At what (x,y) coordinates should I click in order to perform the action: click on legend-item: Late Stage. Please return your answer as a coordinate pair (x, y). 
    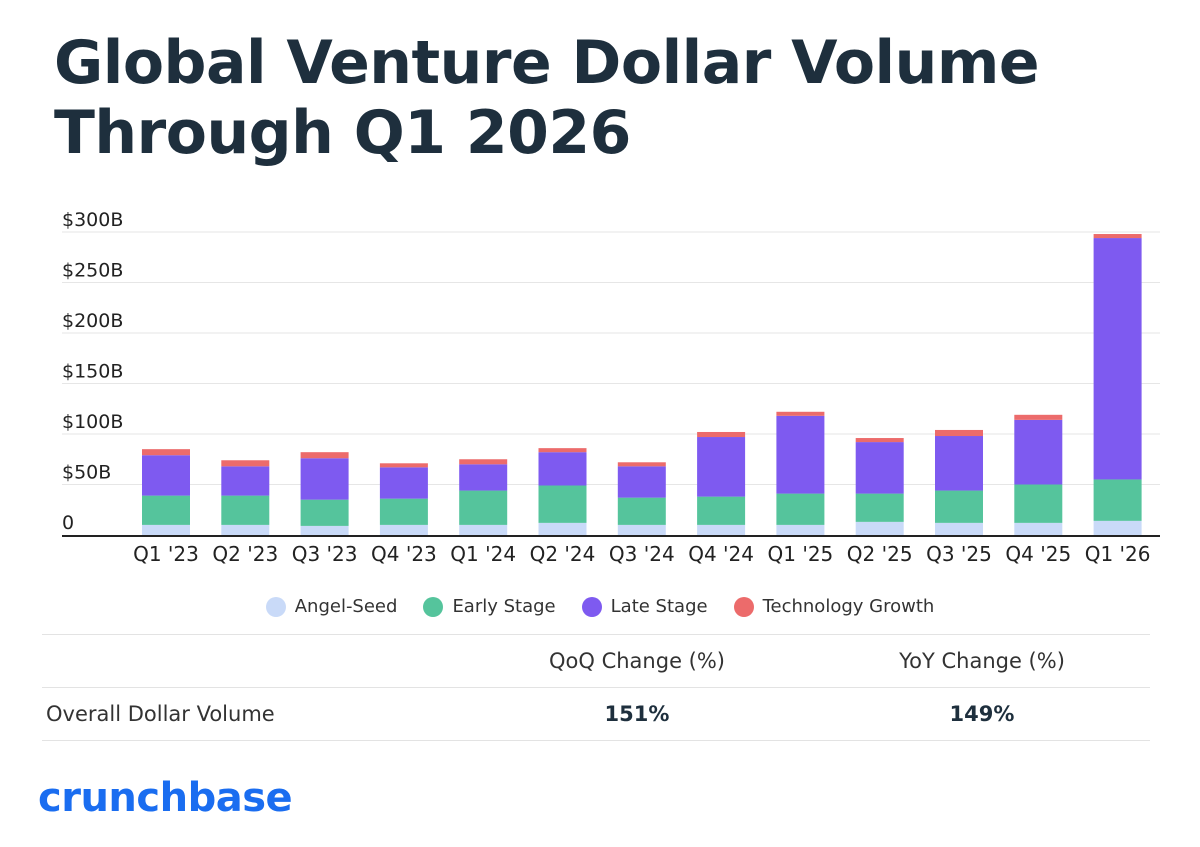
    Looking at the image, I should click on (644, 606).